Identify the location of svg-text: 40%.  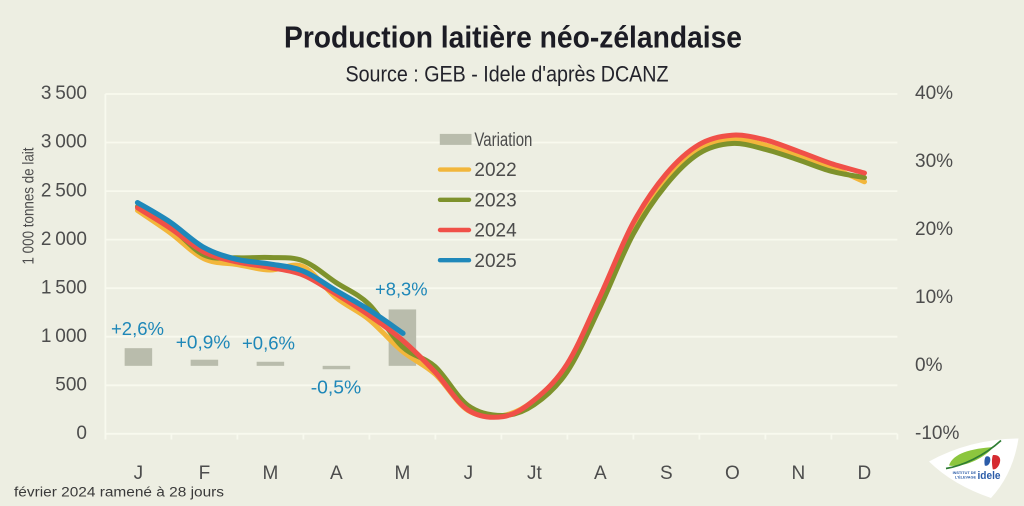
(934, 93).